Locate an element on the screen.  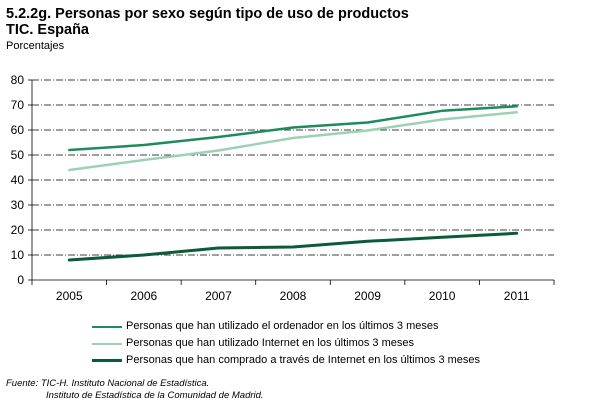
x-tick-label: 2007 is located at coordinates (218, 296).